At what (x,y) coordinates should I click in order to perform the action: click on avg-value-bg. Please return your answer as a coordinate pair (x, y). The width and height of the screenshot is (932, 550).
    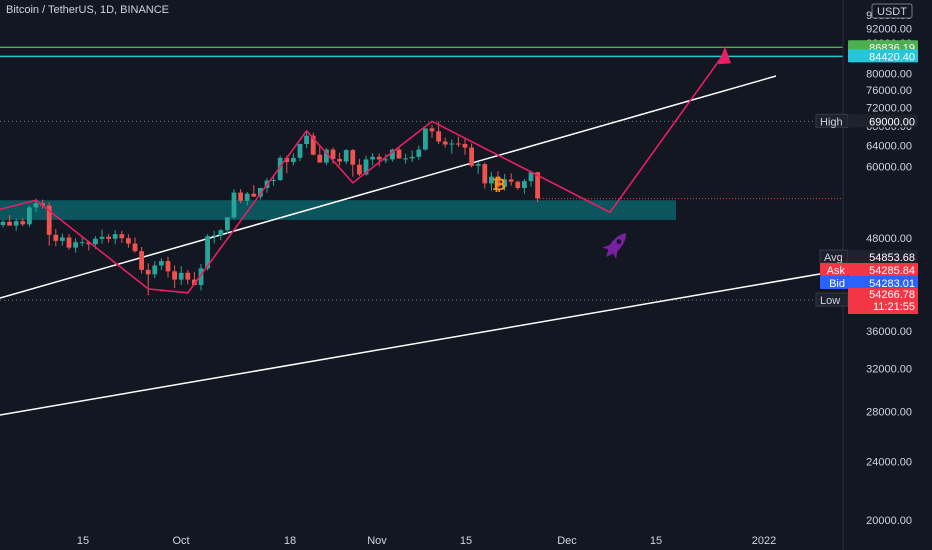
    Looking at the image, I should click on (883, 256).